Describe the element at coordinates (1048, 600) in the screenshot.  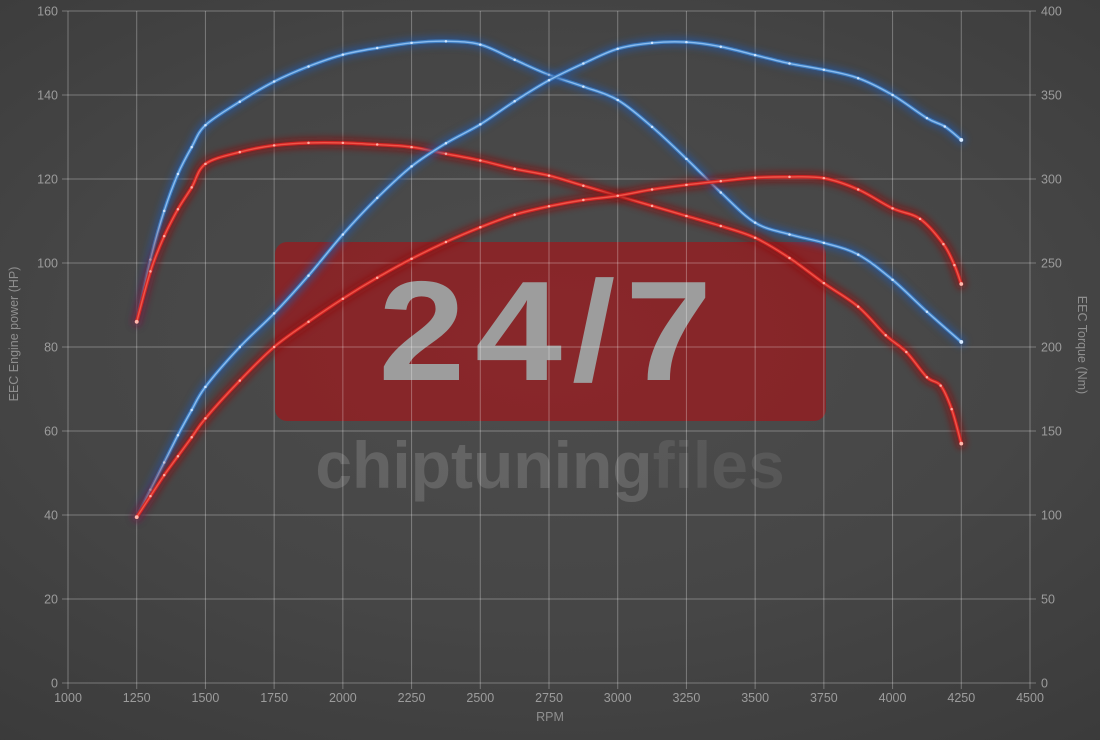
I see `y-right-tick-label: 50` at that location.